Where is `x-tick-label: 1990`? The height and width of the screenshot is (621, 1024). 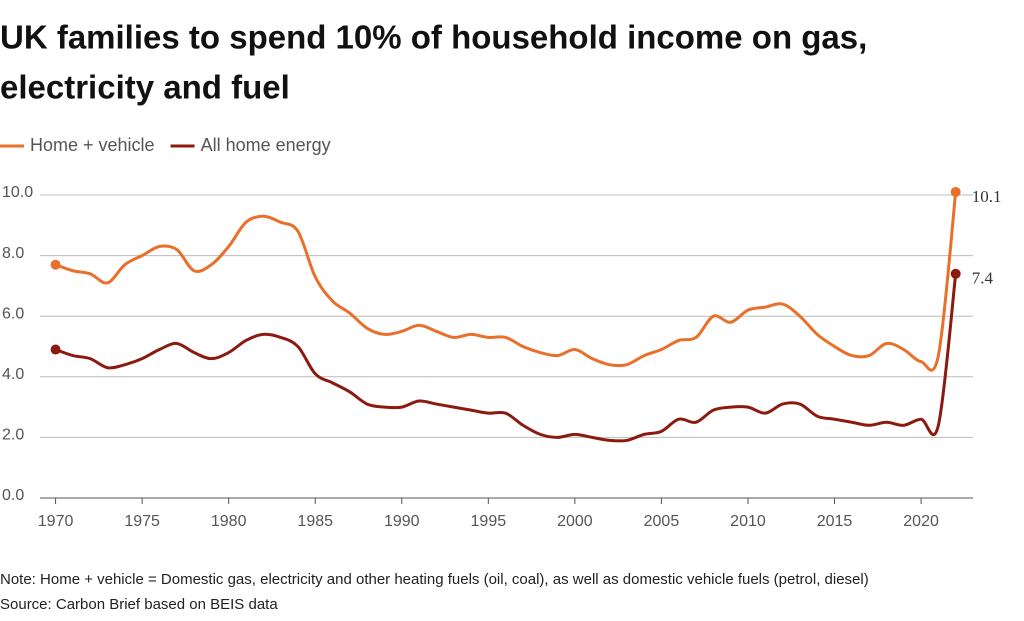
x-tick-label: 1990 is located at coordinates (402, 521).